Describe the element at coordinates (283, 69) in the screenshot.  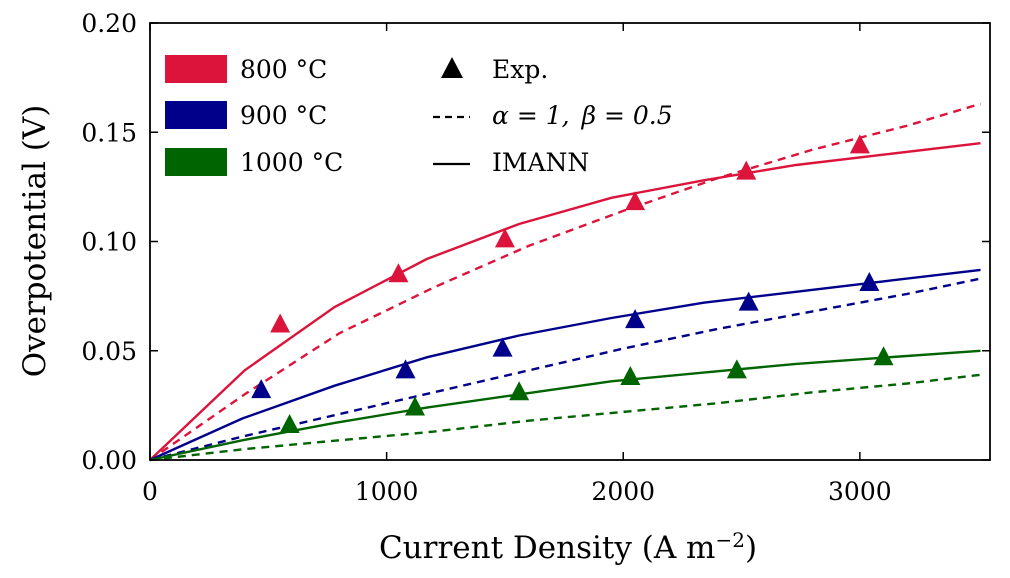
I see `legend-label-800: 800 °C` at that location.